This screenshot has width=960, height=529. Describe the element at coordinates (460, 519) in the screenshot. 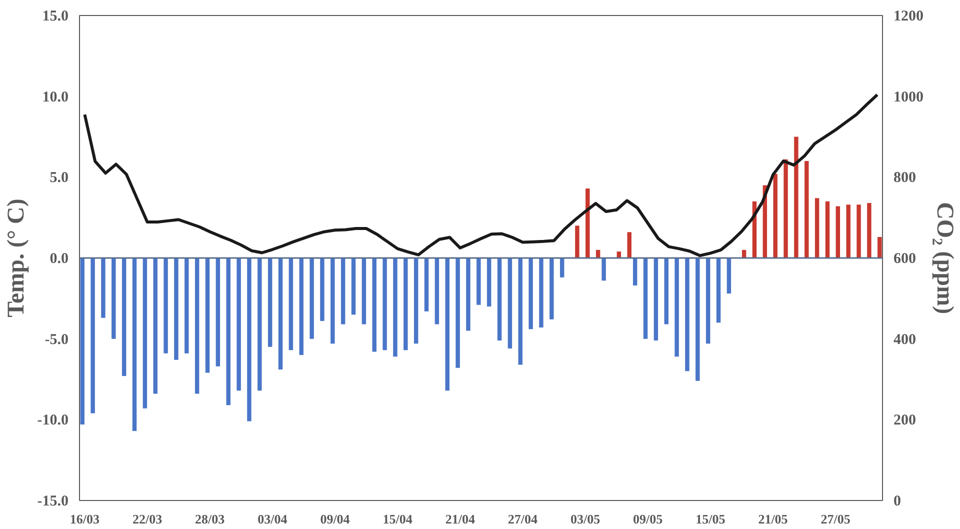

I see `x-tick-label: 21/04` at that location.